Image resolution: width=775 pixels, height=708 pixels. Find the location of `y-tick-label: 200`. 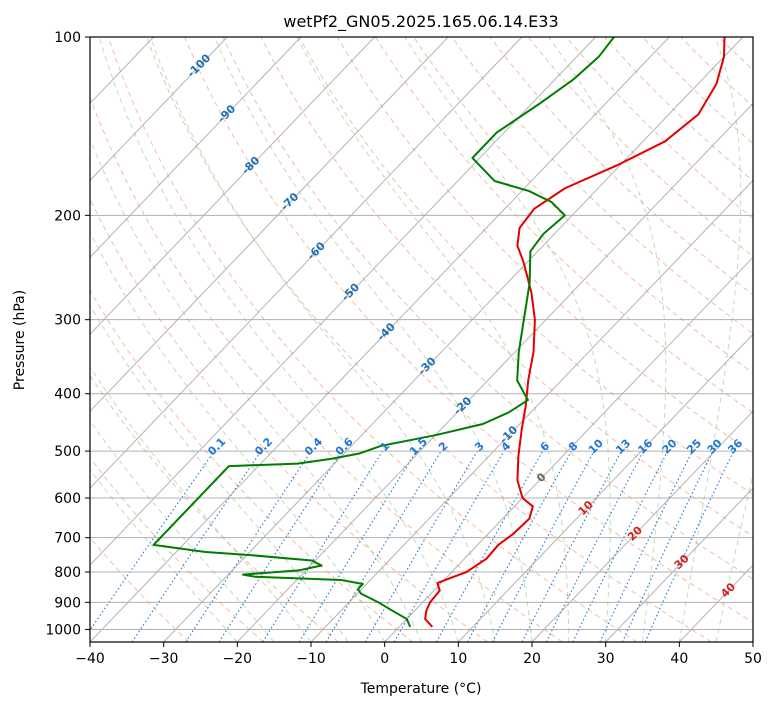

y-tick-label: 200 is located at coordinates (67, 216).